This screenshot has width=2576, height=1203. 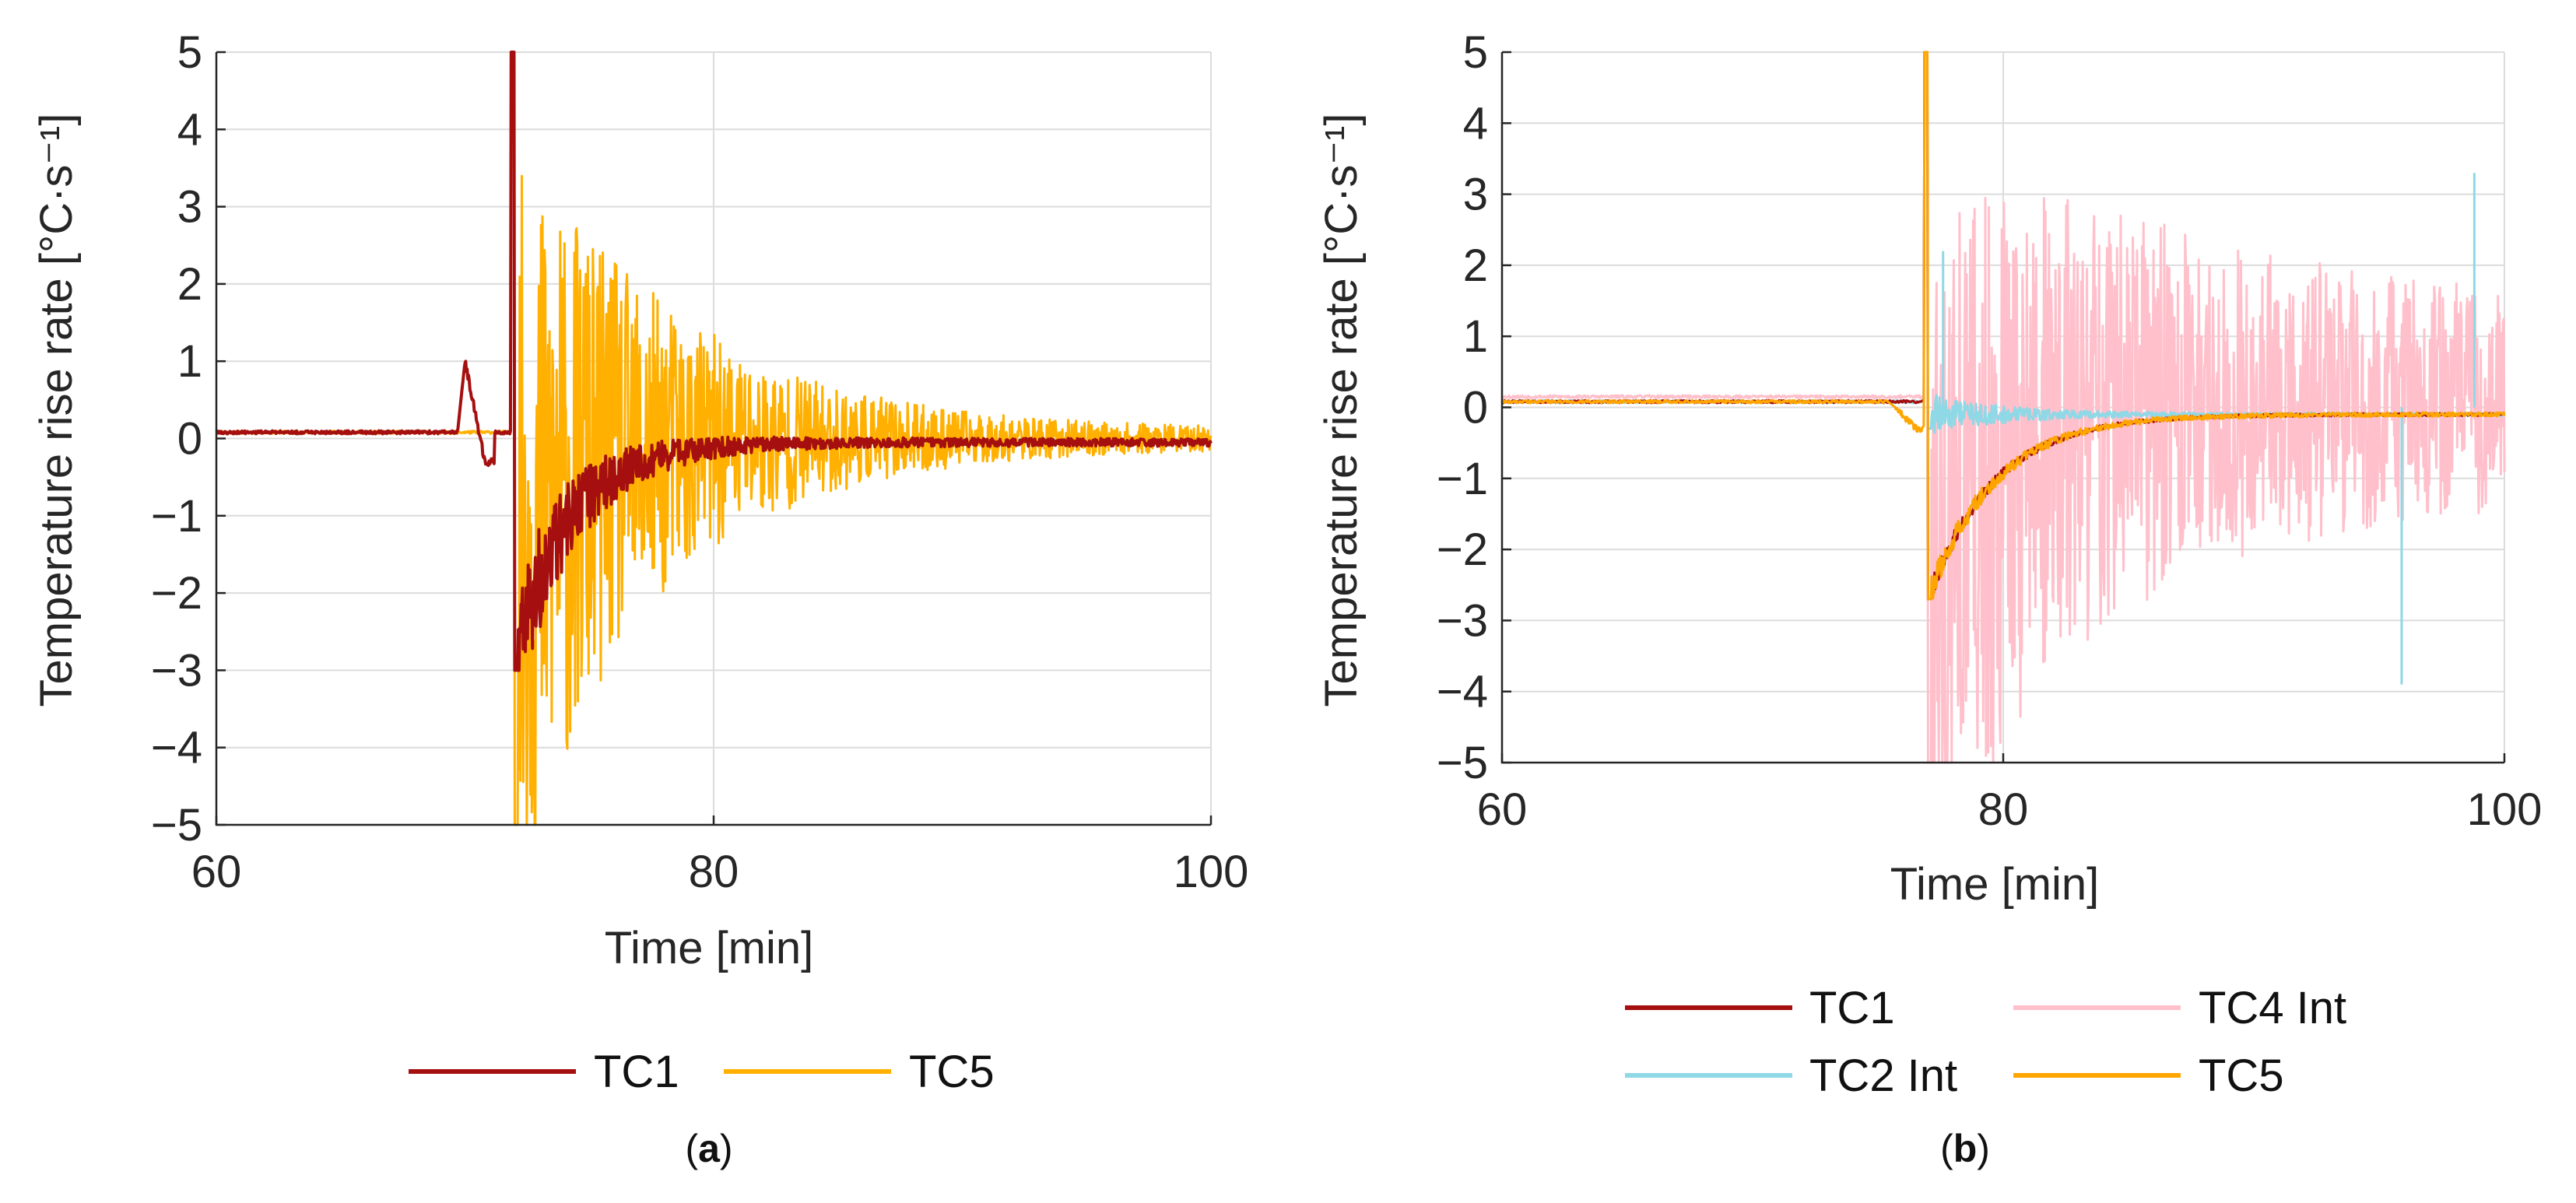 I want to click on legend-label-tc4-int-b: TC4 Int, so click(x=2273, y=1008).